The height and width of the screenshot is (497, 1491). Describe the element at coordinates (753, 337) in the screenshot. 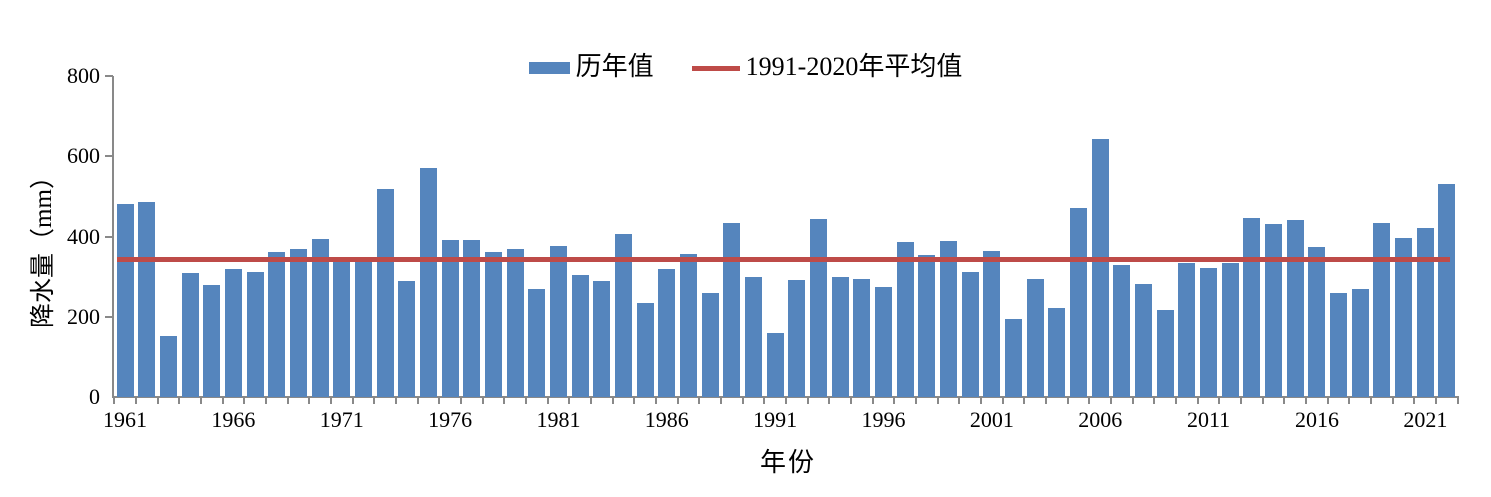

I see `bar-1990` at that location.